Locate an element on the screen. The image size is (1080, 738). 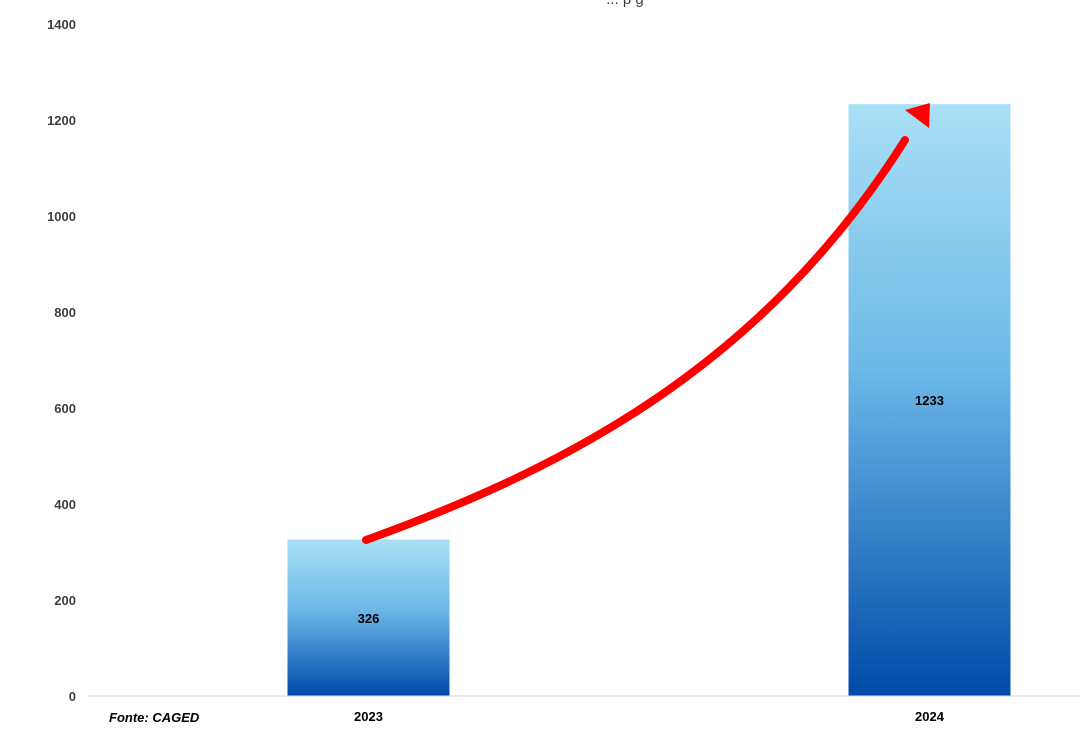
growth-arrow-head is located at coordinates (917, 115).